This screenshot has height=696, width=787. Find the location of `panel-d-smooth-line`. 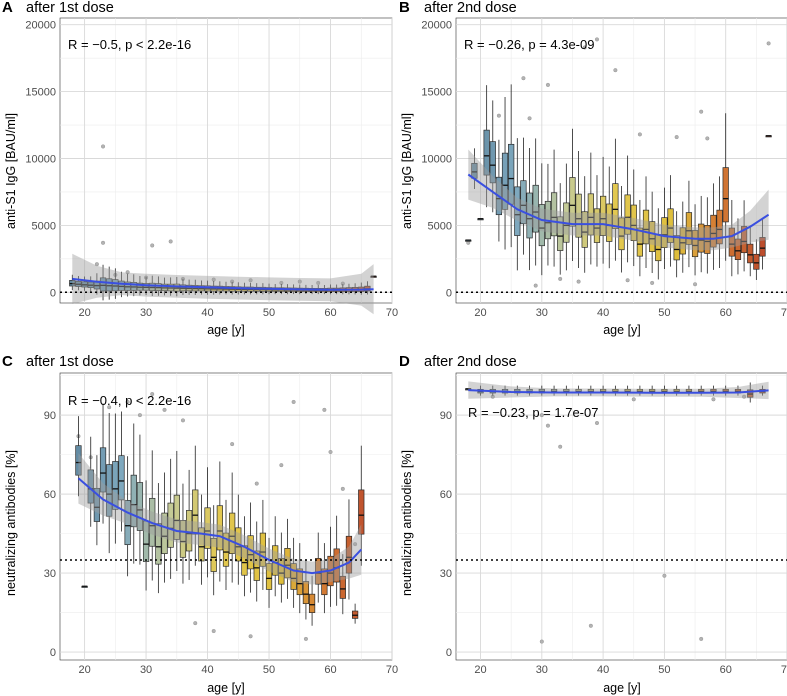

panel-d-smooth-line is located at coordinates (618, 391).